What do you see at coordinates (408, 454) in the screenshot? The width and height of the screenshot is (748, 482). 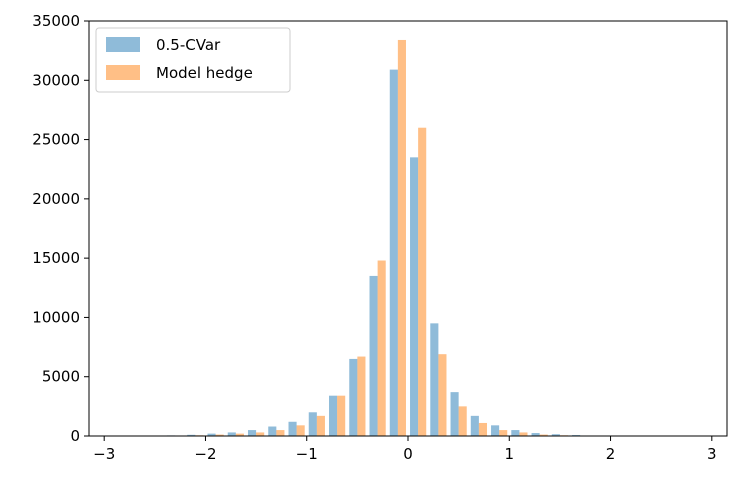 I see `x-tick-label: 0` at bounding box center [408, 454].